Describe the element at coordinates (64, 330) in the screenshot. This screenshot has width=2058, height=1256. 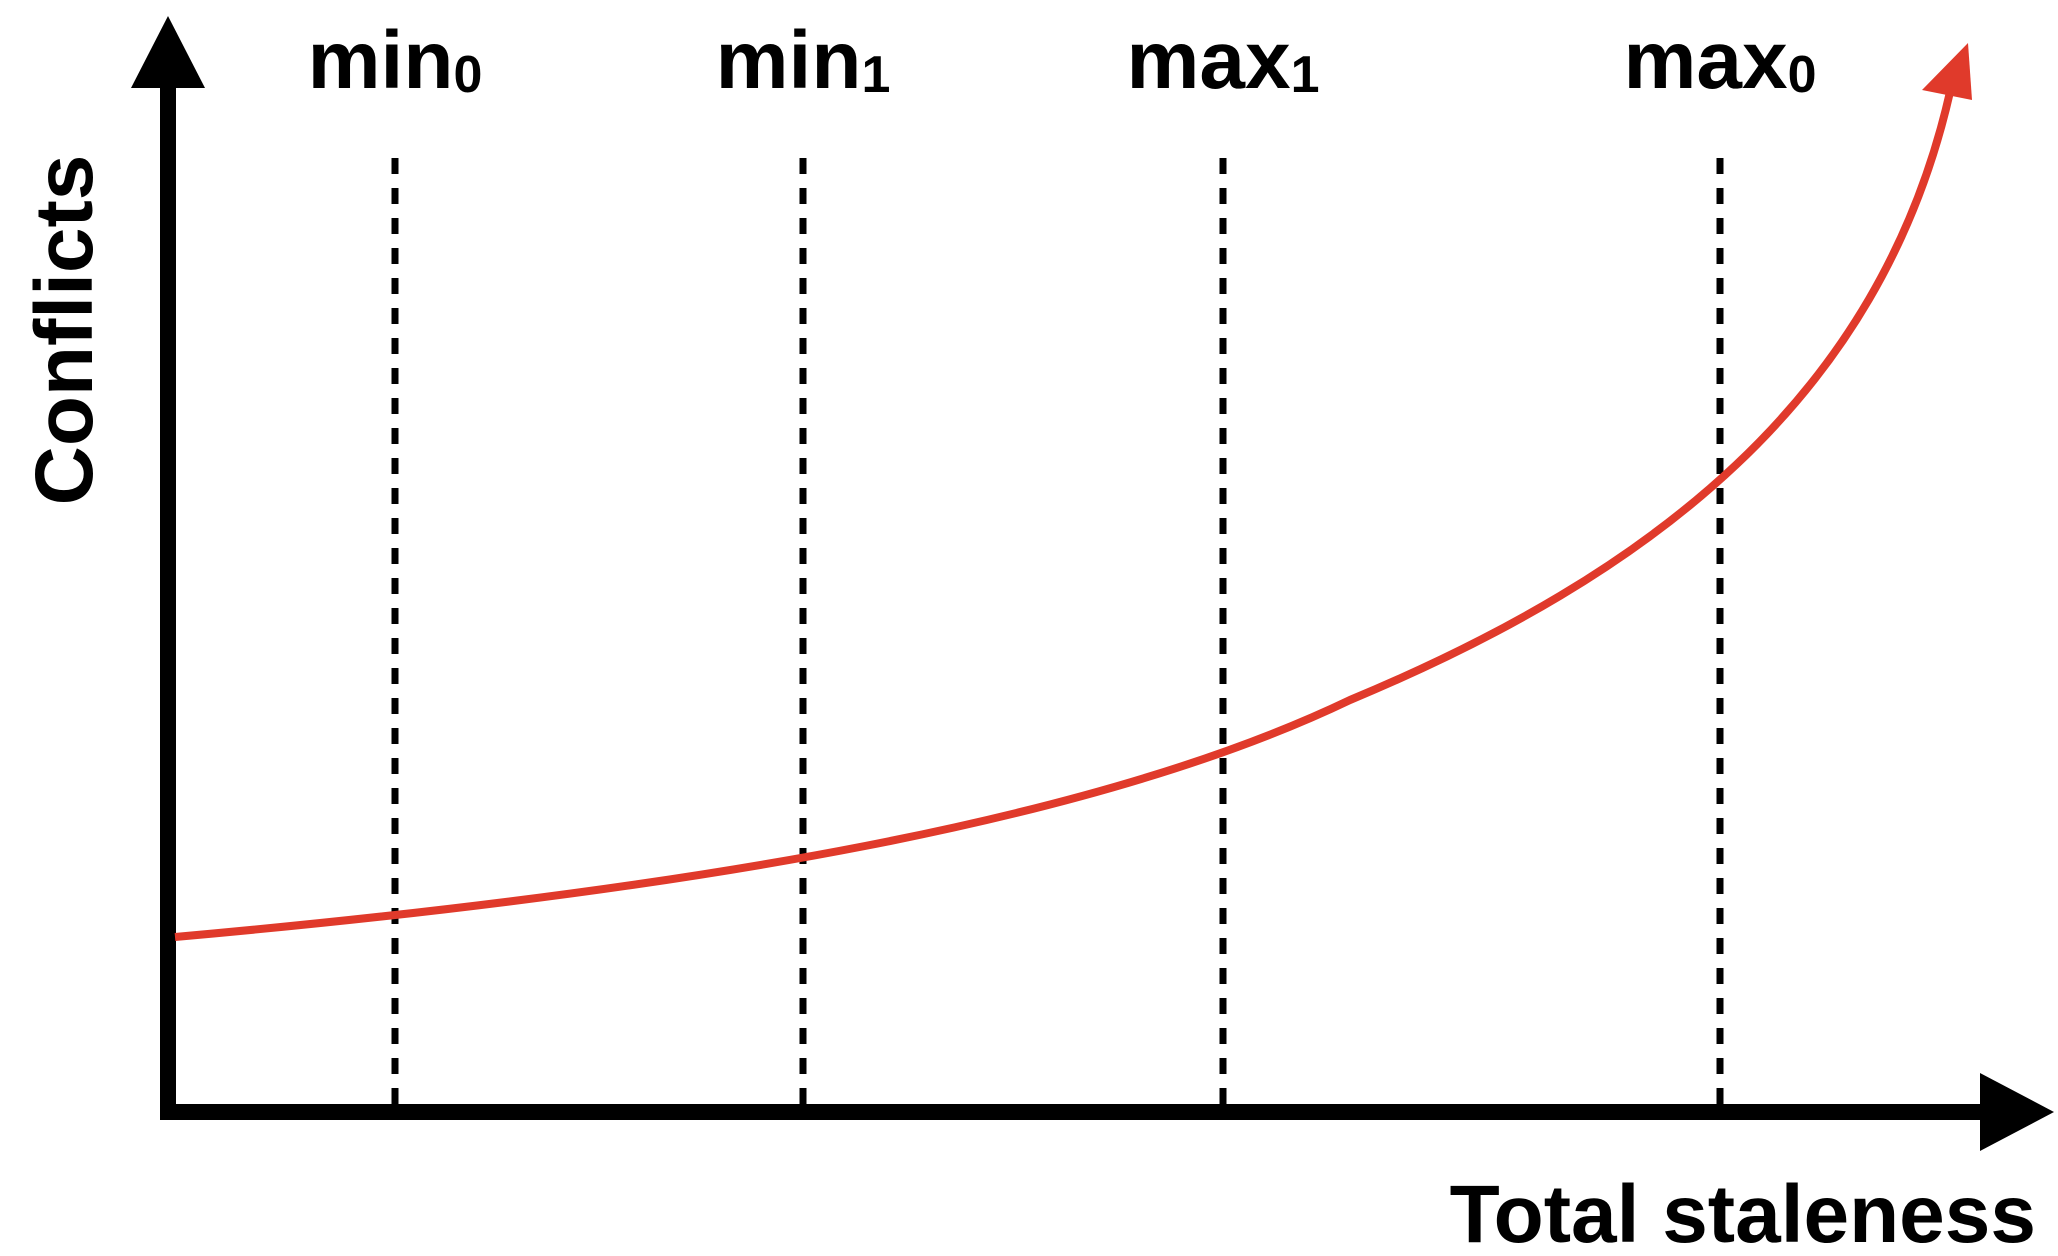
I see `y-axis-title: Conflicts` at that location.